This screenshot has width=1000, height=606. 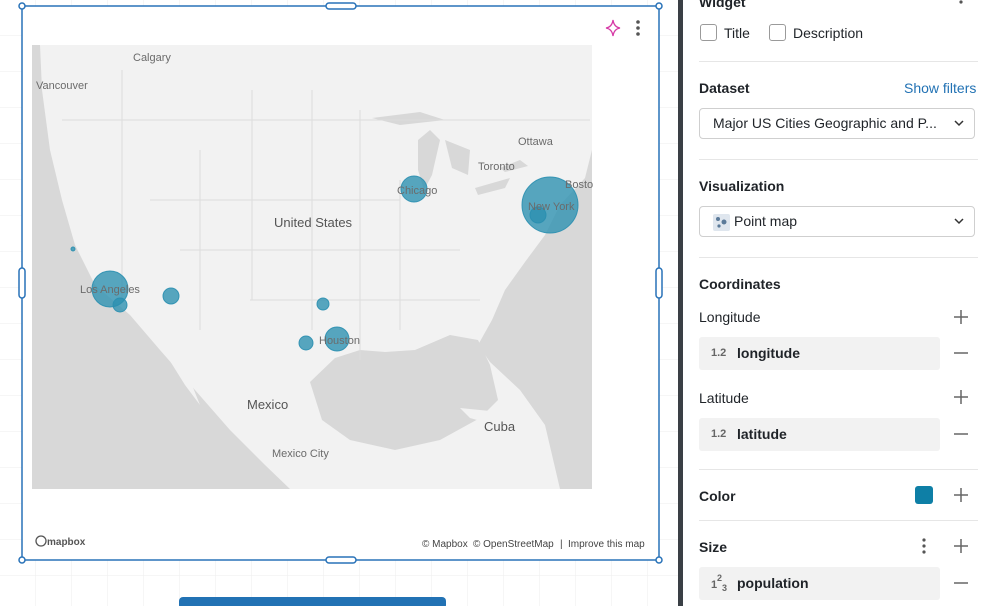 What do you see at coordinates (713, 547) in the screenshot?
I see `section-title: Size` at bounding box center [713, 547].